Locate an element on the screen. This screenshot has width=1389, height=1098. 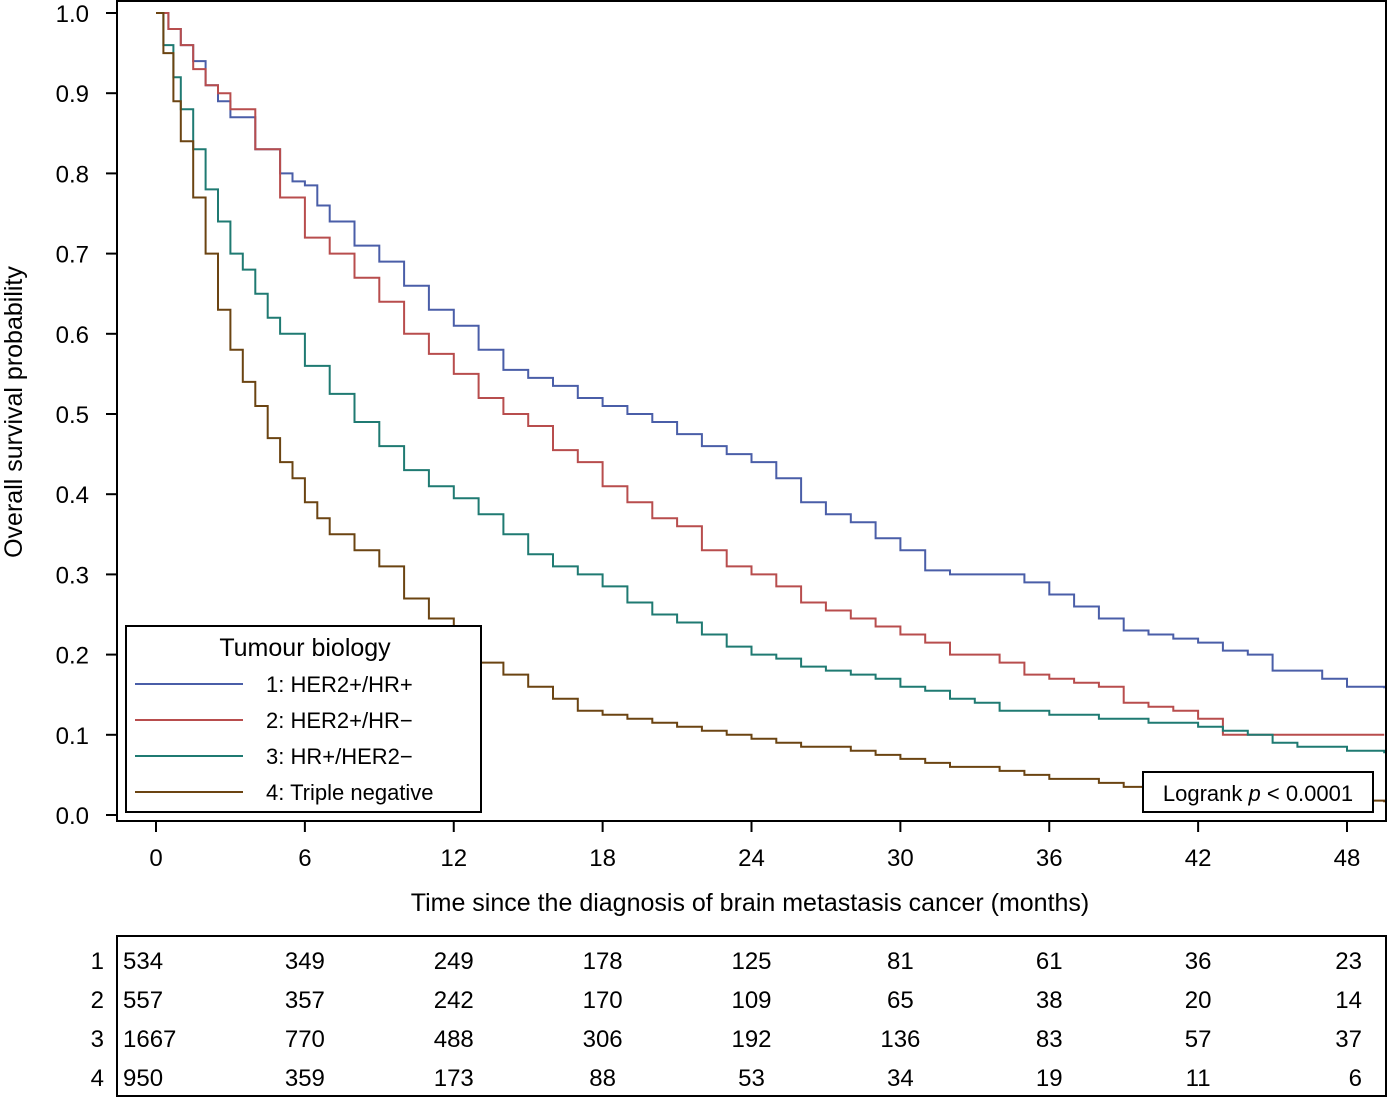
risk-cell: 359 is located at coordinates (305, 1078).